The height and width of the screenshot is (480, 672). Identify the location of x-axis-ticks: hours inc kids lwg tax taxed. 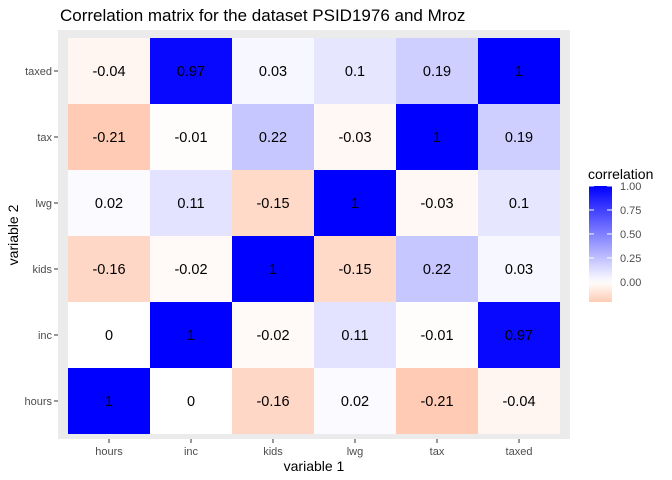
(313, 448).